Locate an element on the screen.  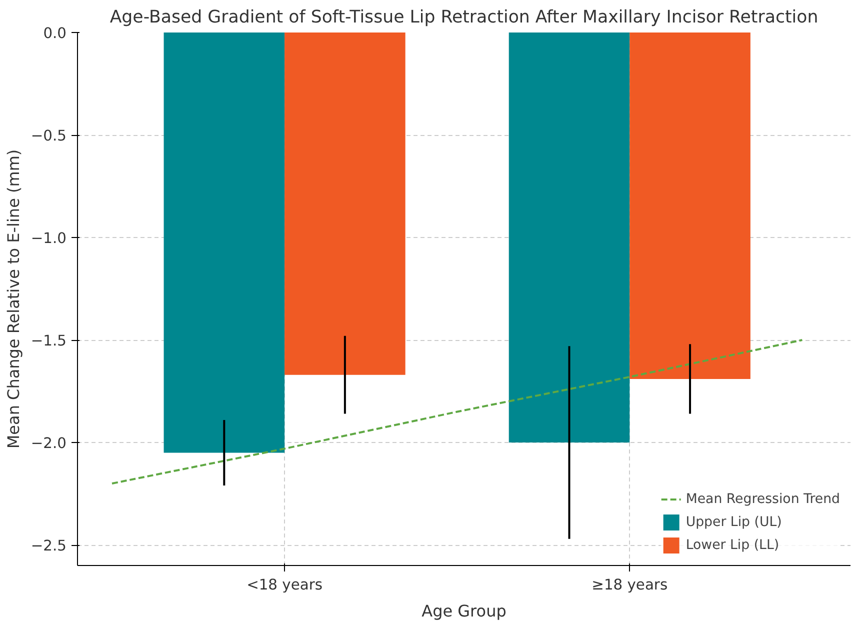
chart-title: Age-Based Gradient of Soft-Tissue Lip Retraction After Maxillary Incisor Retraction is located at coordinates (464, 18).